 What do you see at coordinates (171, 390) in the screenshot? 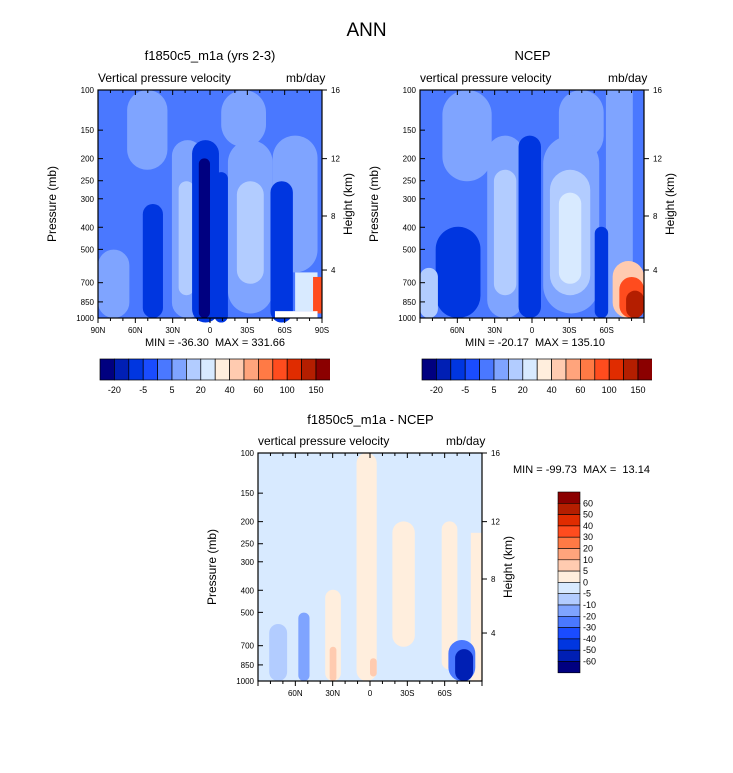
I see `colorbar-label: 5` at bounding box center [171, 390].